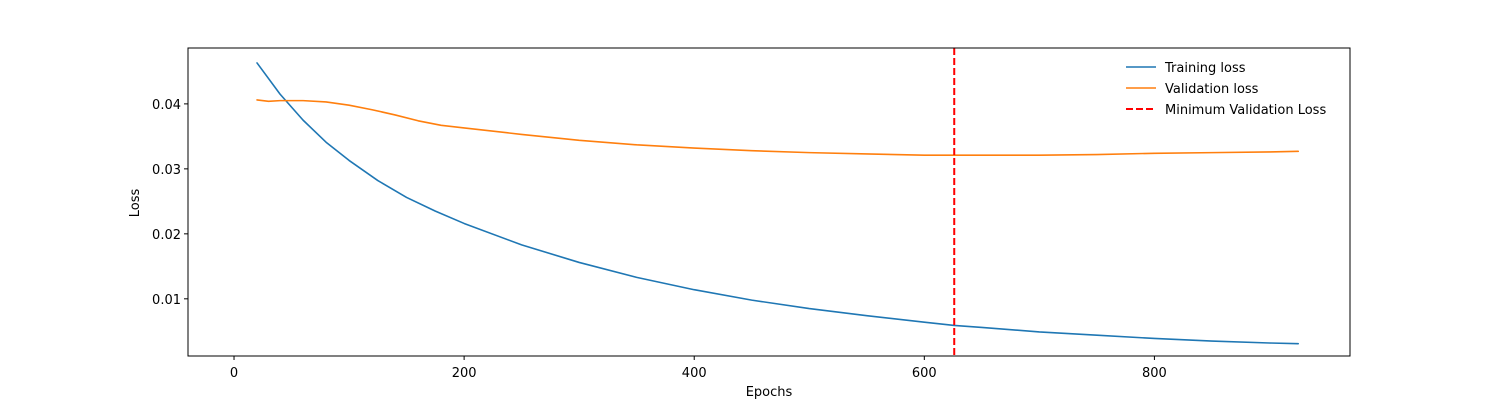 This screenshot has height=400, width=1500. What do you see at coordinates (769, 392) in the screenshot?
I see `x-axis-label: Epochs` at bounding box center [769, 392].